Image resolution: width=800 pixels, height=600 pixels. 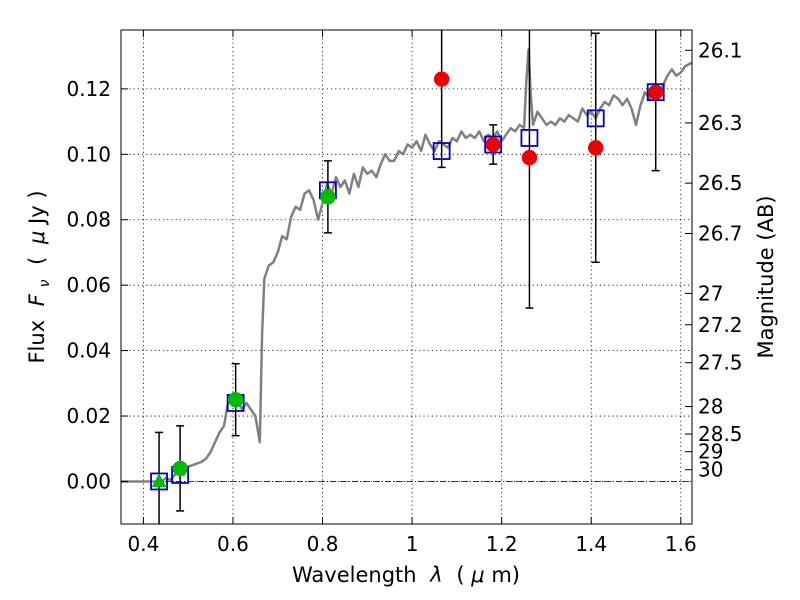 What do you see at coordinates (505, 575) in the screenshot?
I see `x-title-unit: m)` at bounding box center [505, 575].